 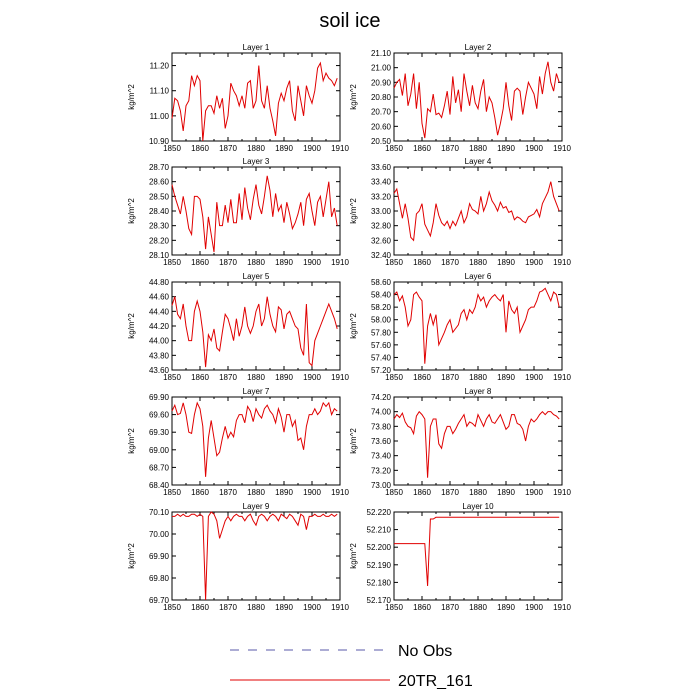 What do you see at coordinates (478, 161) in the screenshot?
I see `layer-4-title: Layer 4` at bounding box center [478, 161].